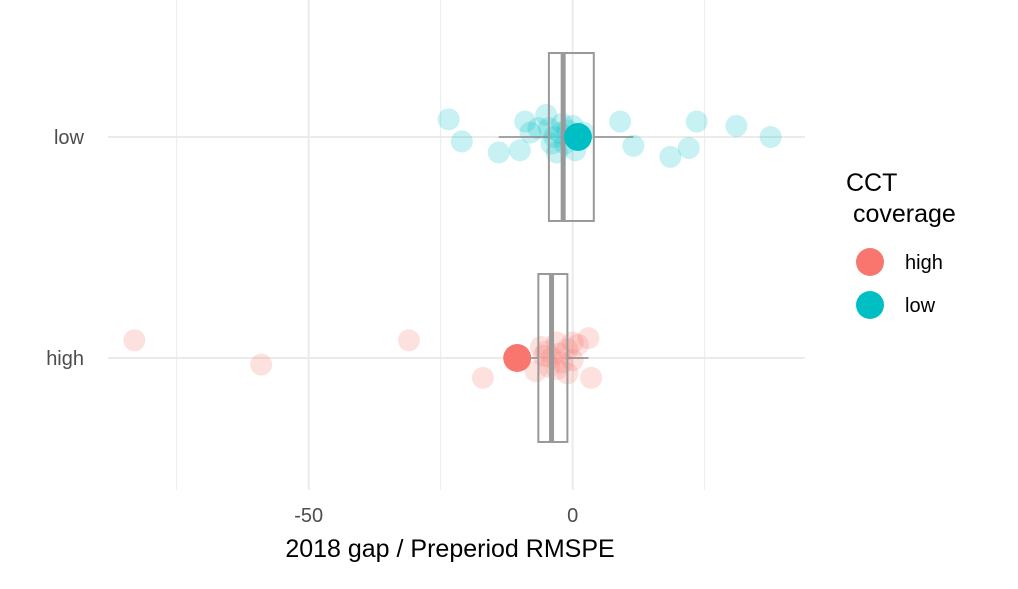  What do you see at coordinates (899, 283) in the screenshot?
I see `legend-entries: high low` at bounding box center [899, 283].